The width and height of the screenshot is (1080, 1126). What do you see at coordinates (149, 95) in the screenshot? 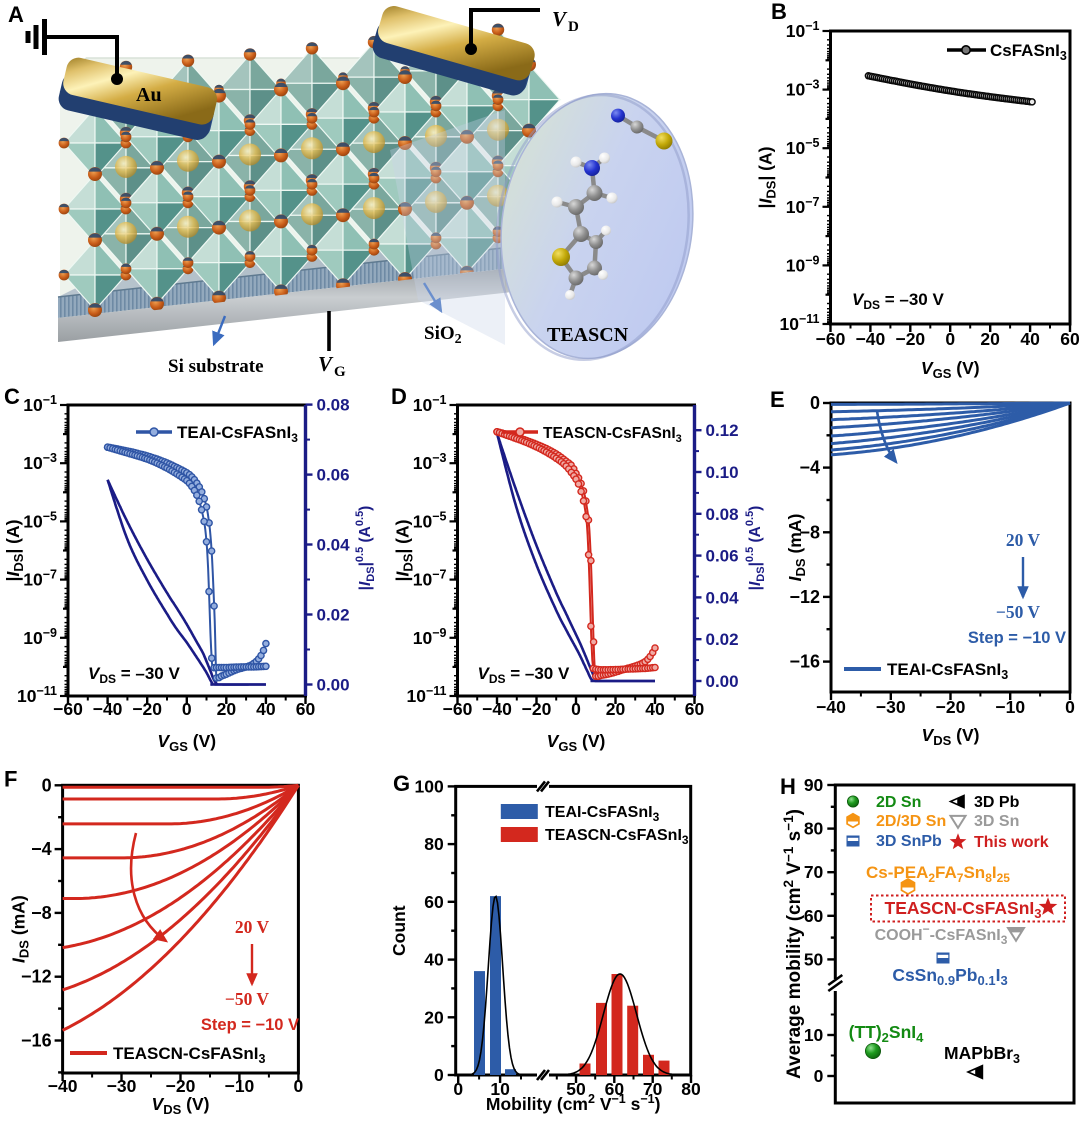
I see `svg-text: Au` at bounding box center [149, 95].